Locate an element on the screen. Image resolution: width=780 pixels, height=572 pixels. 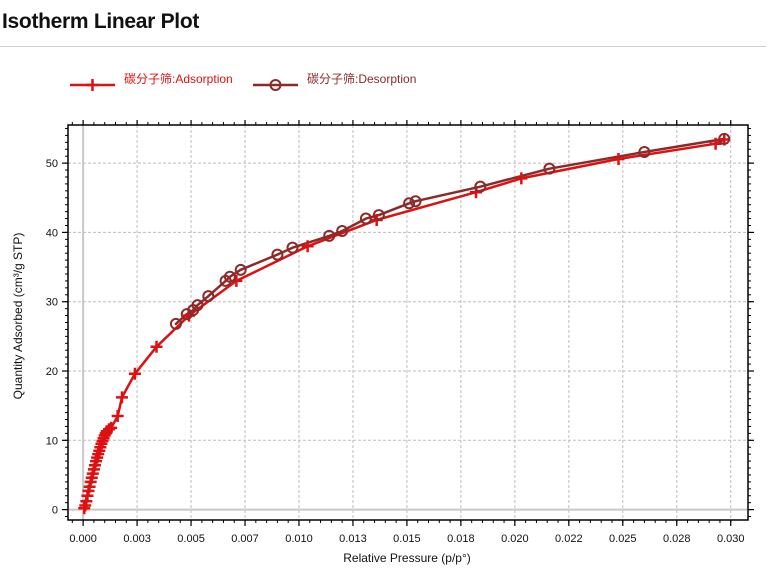
y-tick-label: 20 is located at coordinates (52, 372).